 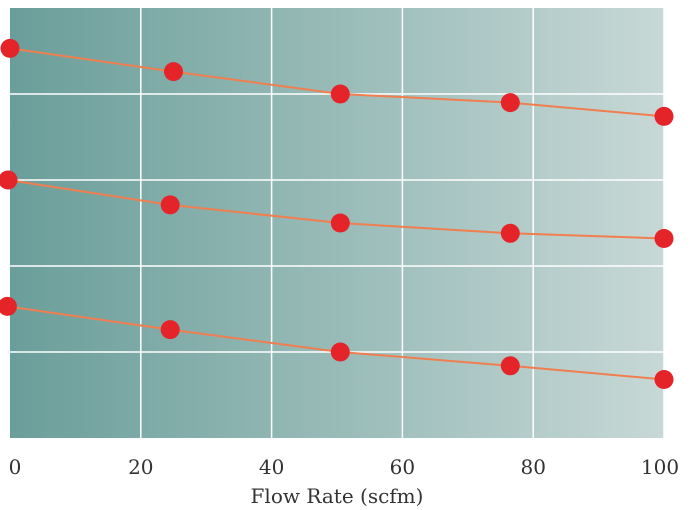 What do you see at coordinates (660, 467) in the screenshot?
I see `x-tick-label: 100` at bounding box center [660, 467].